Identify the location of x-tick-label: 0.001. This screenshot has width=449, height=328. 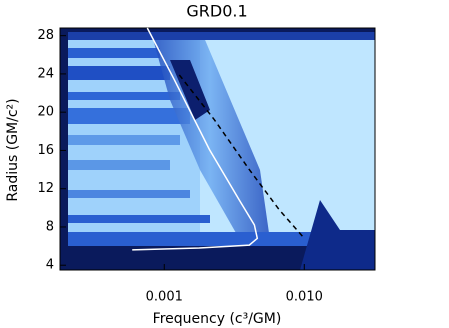
(164, 297).